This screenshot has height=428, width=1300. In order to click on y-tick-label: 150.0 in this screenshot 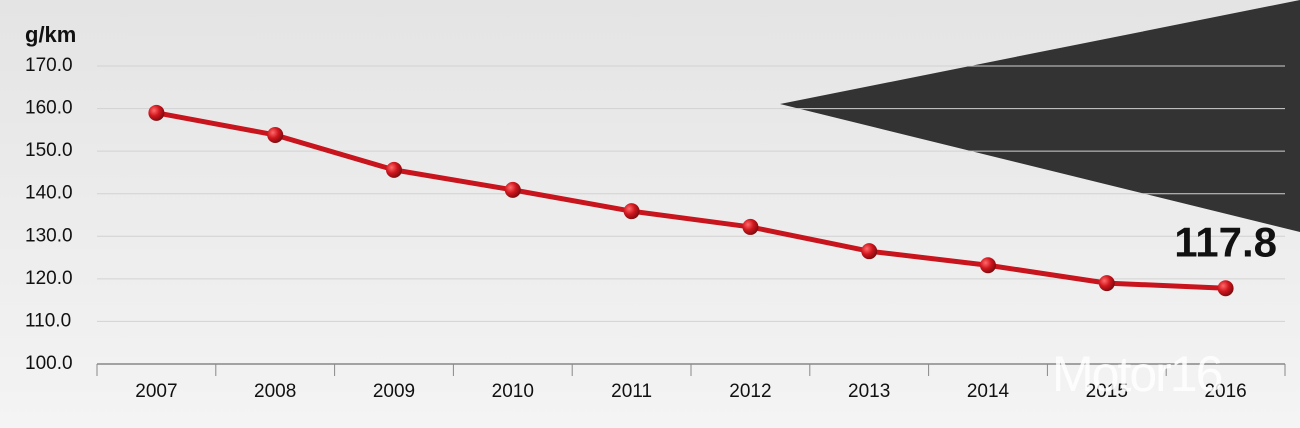, I will do `click(49, 150)`.